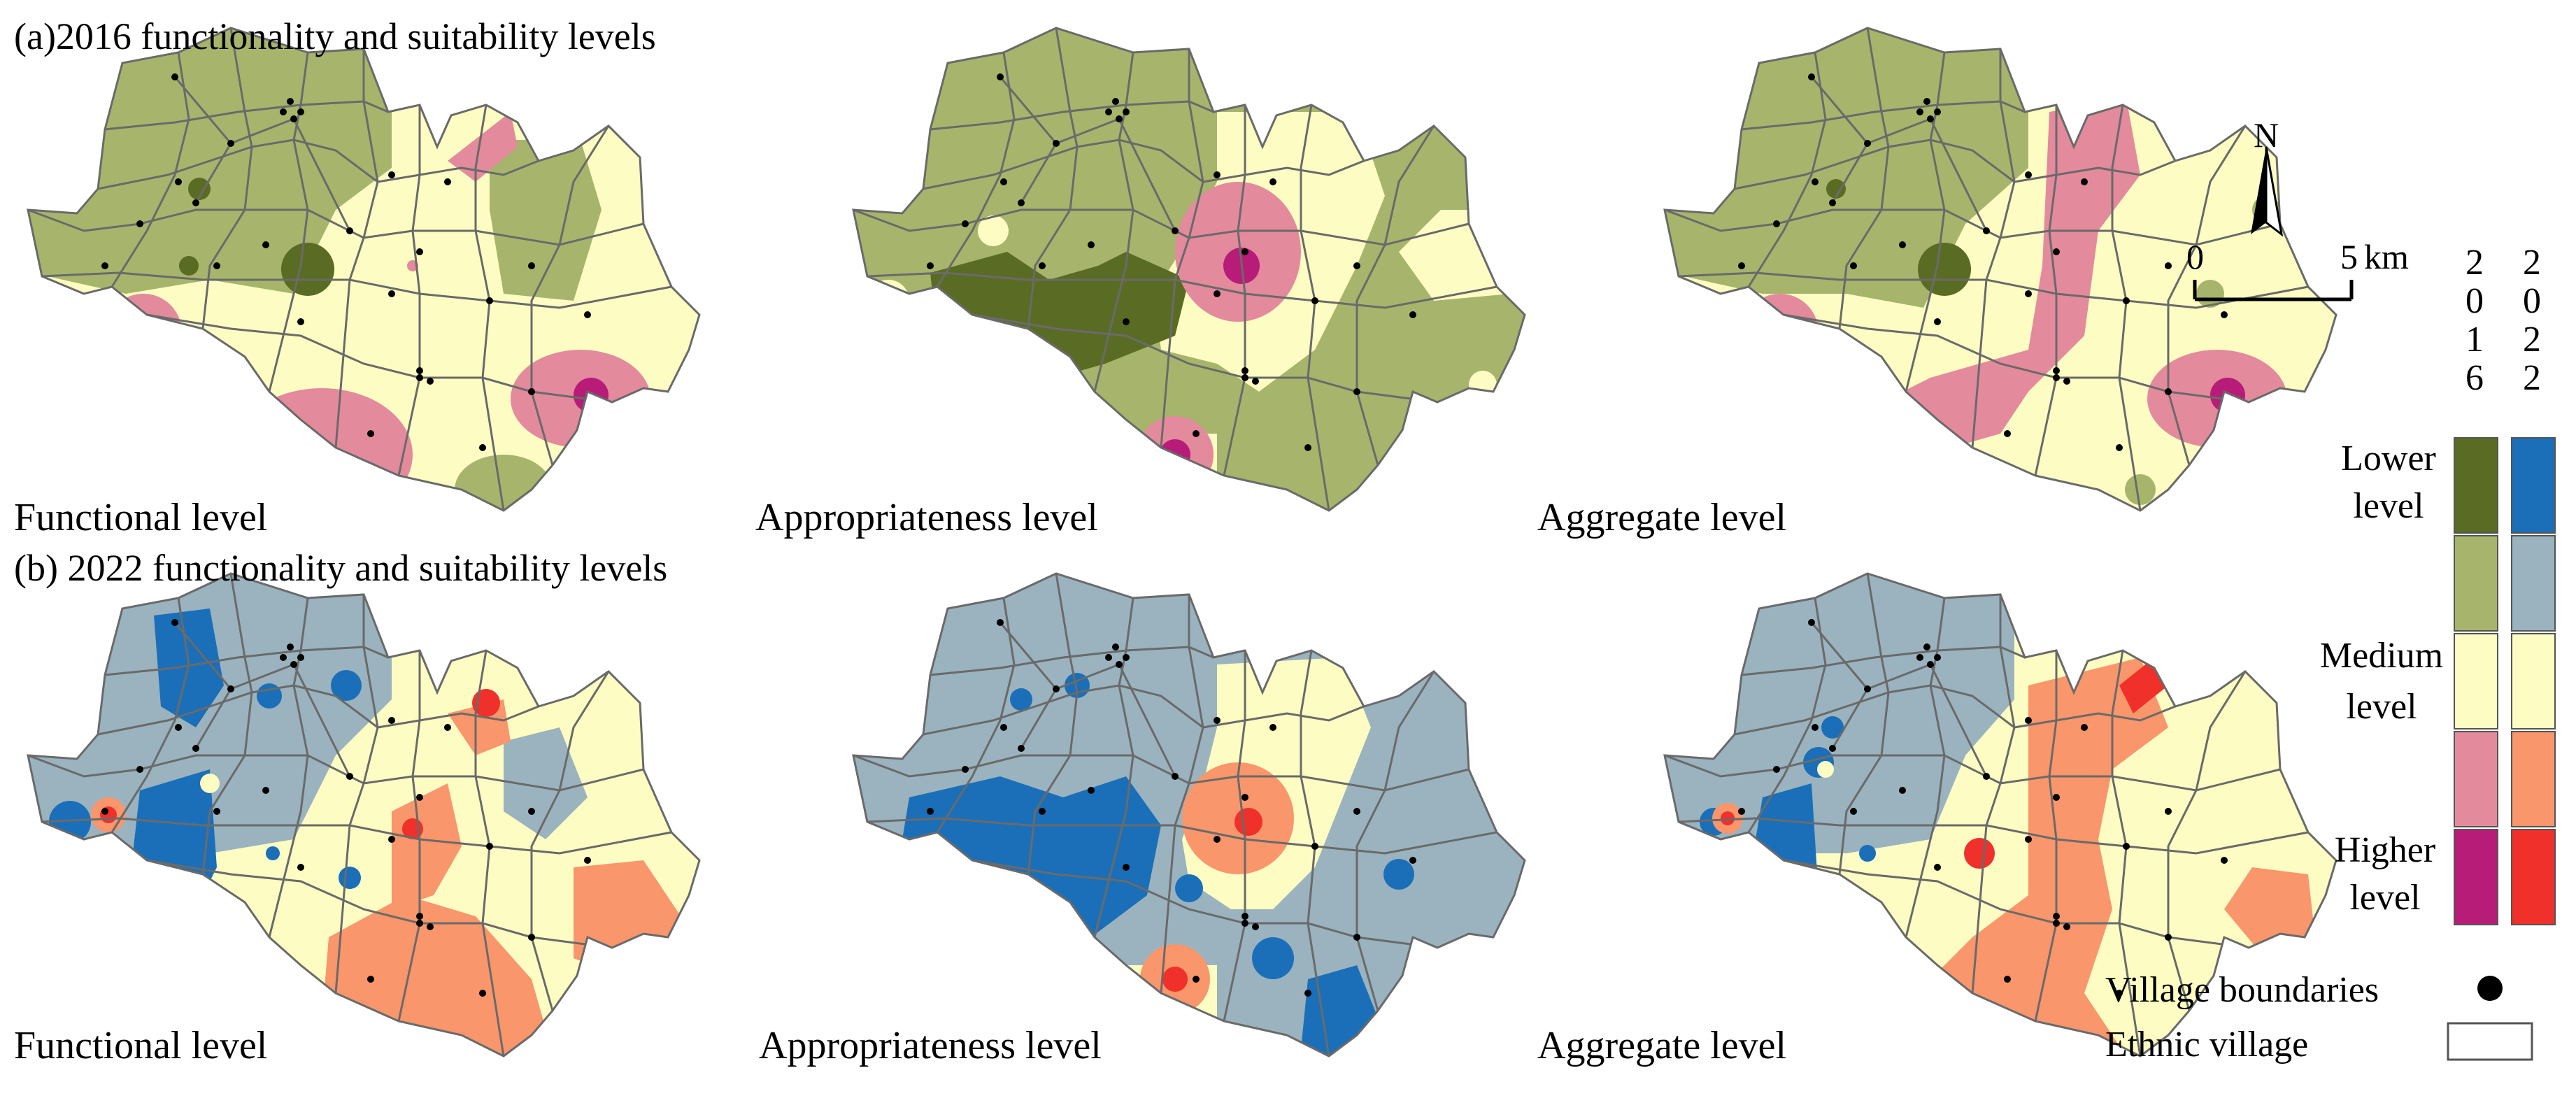 This screenshot has width=2576, height=1103. I want to click on year-2022-digit-2: 0, so click(2532, 301).